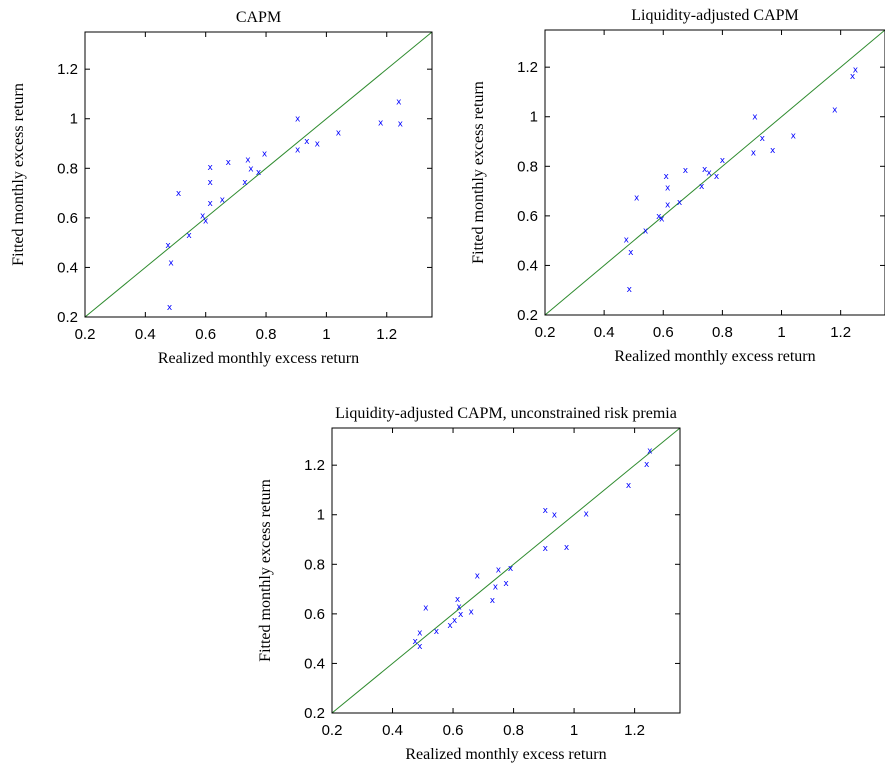 This screenshot has height=773, width=885. I want to click on y-axis-label: Fitted monthly excess return, so click(478, 172).